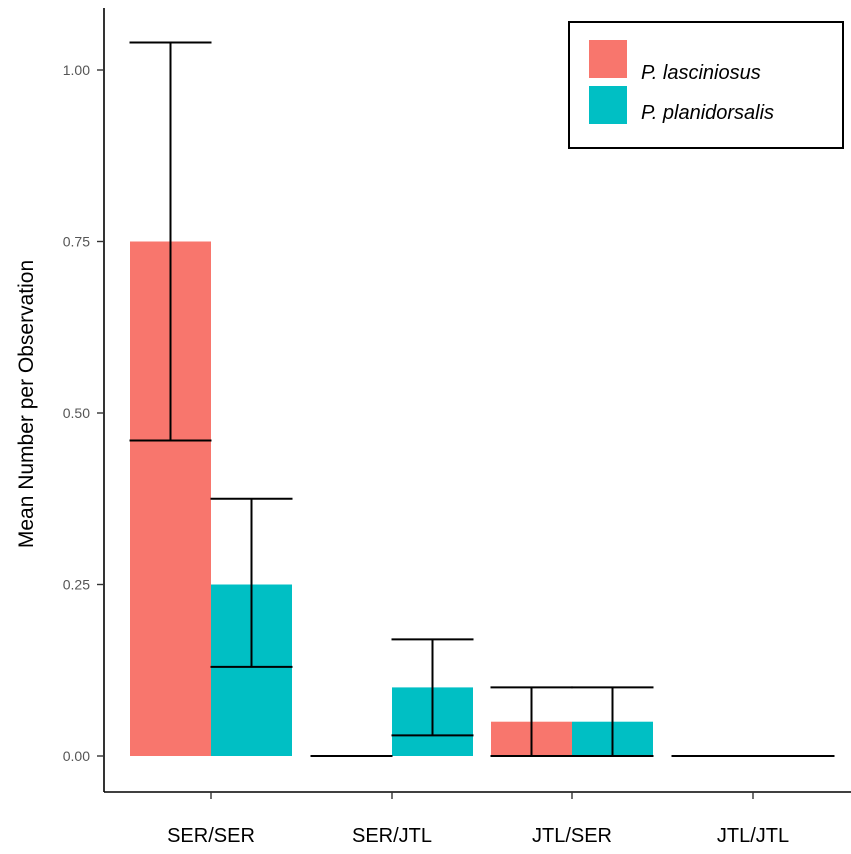 The width and height of the screenshot is (851, 854). I want to click on y-axis-title: Mean Number per Observation, so click(26, 404).